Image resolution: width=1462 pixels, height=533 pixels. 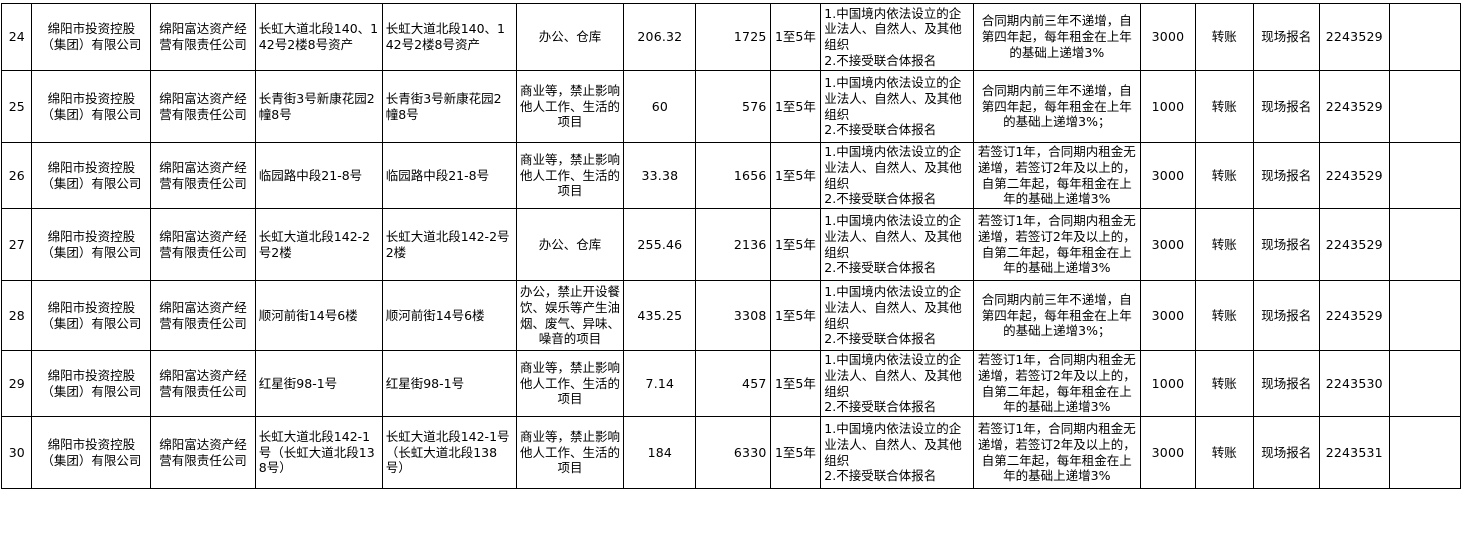 I want to click on cell-area: 184, so click(x=660, y=452).